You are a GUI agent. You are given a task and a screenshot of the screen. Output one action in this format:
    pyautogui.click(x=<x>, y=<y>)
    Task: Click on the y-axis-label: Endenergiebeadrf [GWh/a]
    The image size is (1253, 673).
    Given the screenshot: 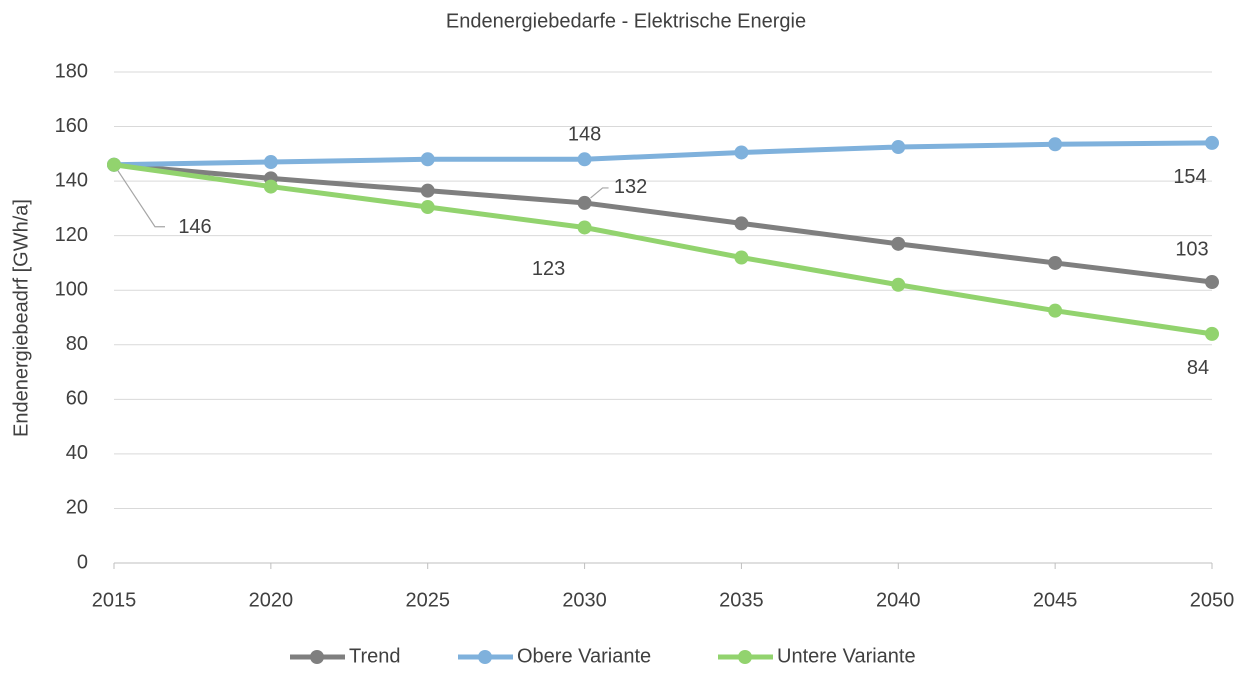 What is the action you would take?
    pyautogui.click(x=21, y=318)
    